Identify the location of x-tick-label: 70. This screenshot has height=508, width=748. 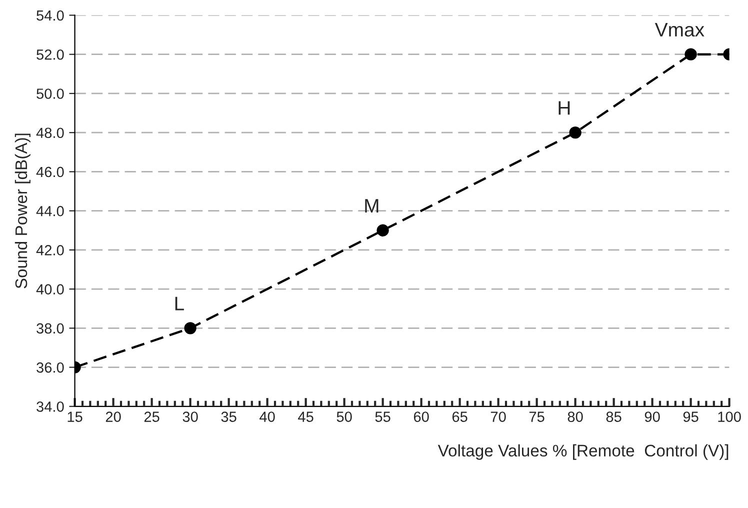
(498, 417).